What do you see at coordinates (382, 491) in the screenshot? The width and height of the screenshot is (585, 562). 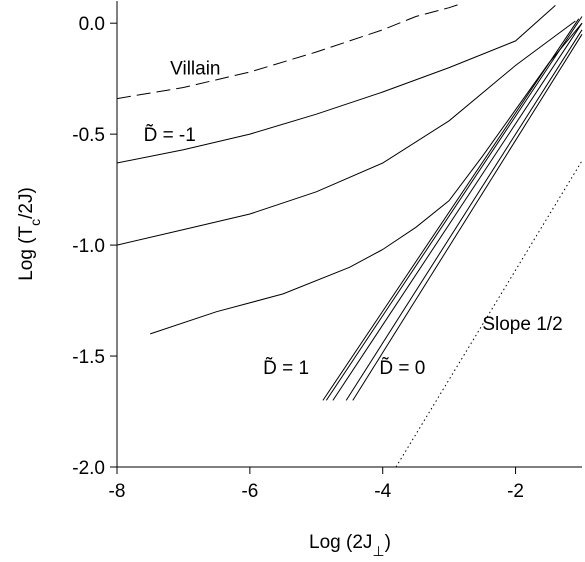 I see `x-tick-label: -4` at bounding box center [382, 491].